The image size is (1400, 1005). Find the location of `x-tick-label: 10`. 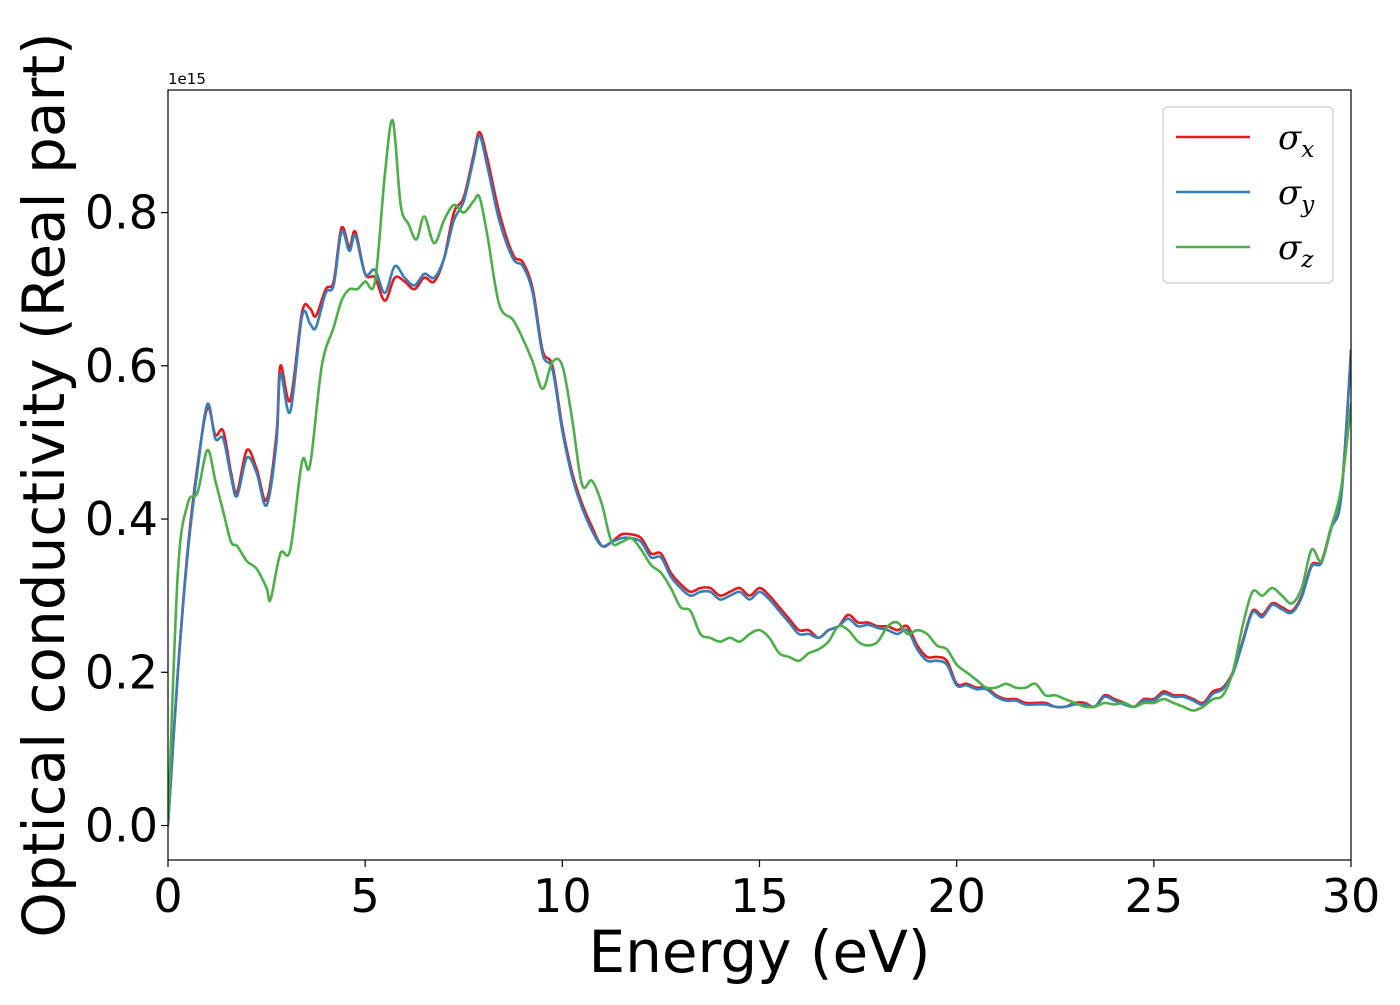

x-tick-label: 10 is located at coordinates (562, 896).